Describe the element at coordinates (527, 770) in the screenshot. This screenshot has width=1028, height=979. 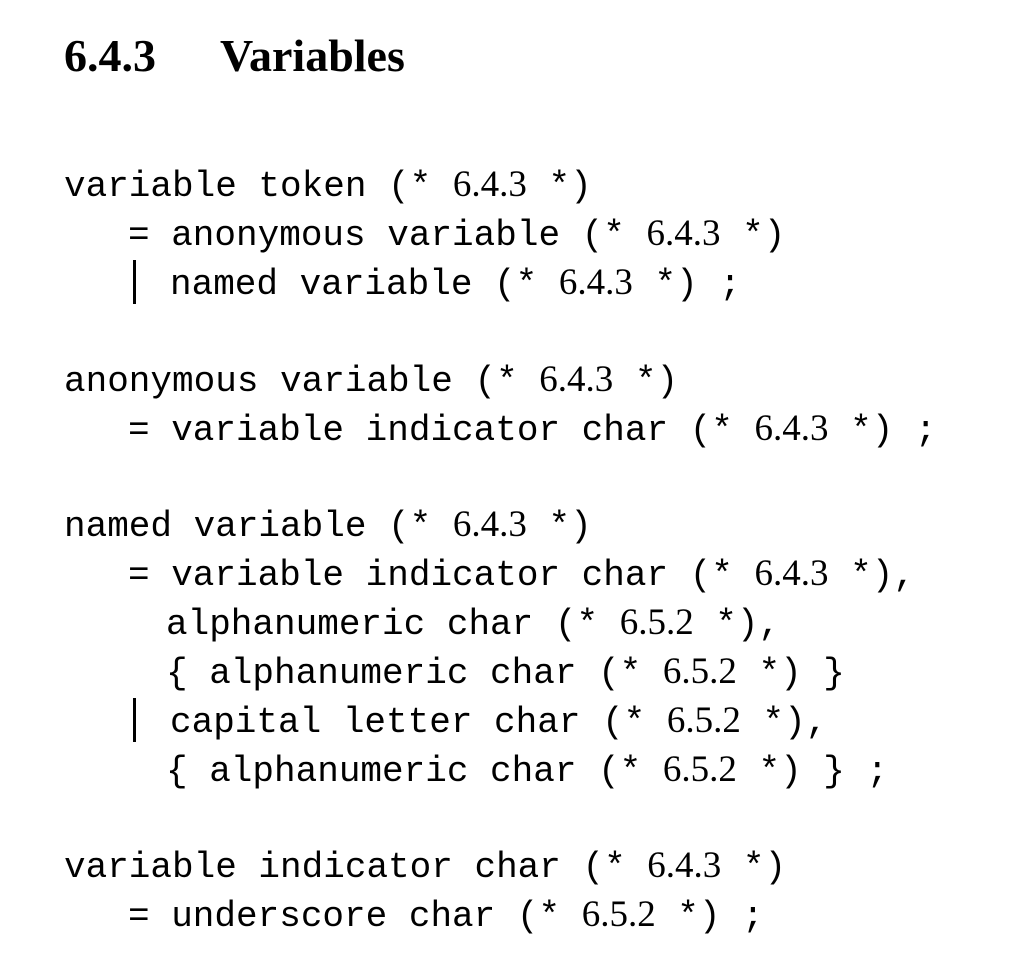
I see `rule-continuation: { alphanumeric char (* 6.5.2 *) } ;` at that location.